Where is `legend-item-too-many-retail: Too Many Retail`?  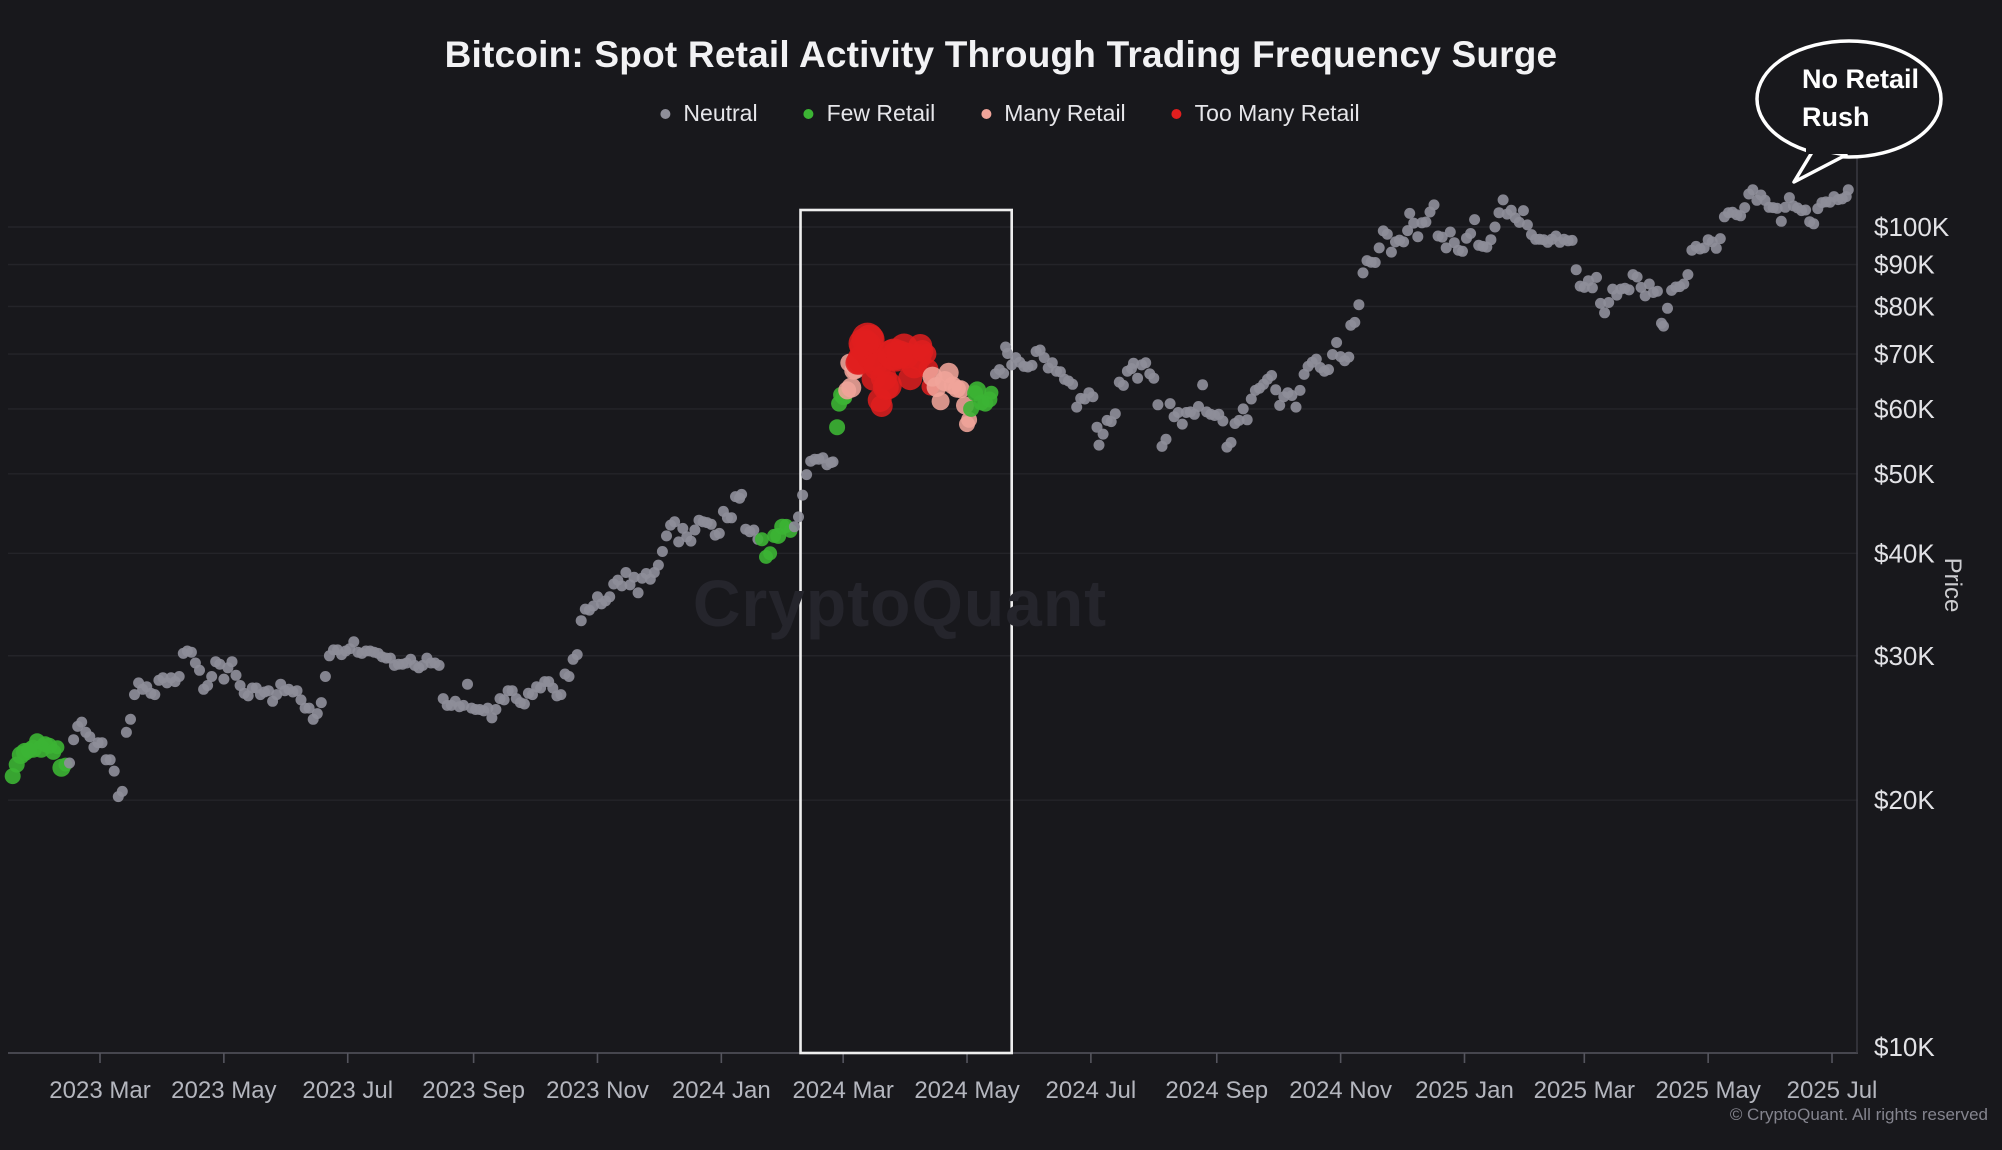 legend-item-too-many-retail: Too Many Retail is located at coordinates (1265, 113).